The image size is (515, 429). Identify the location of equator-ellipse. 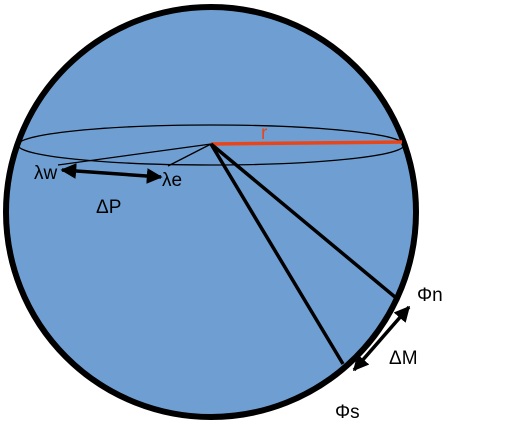
(211, 145).